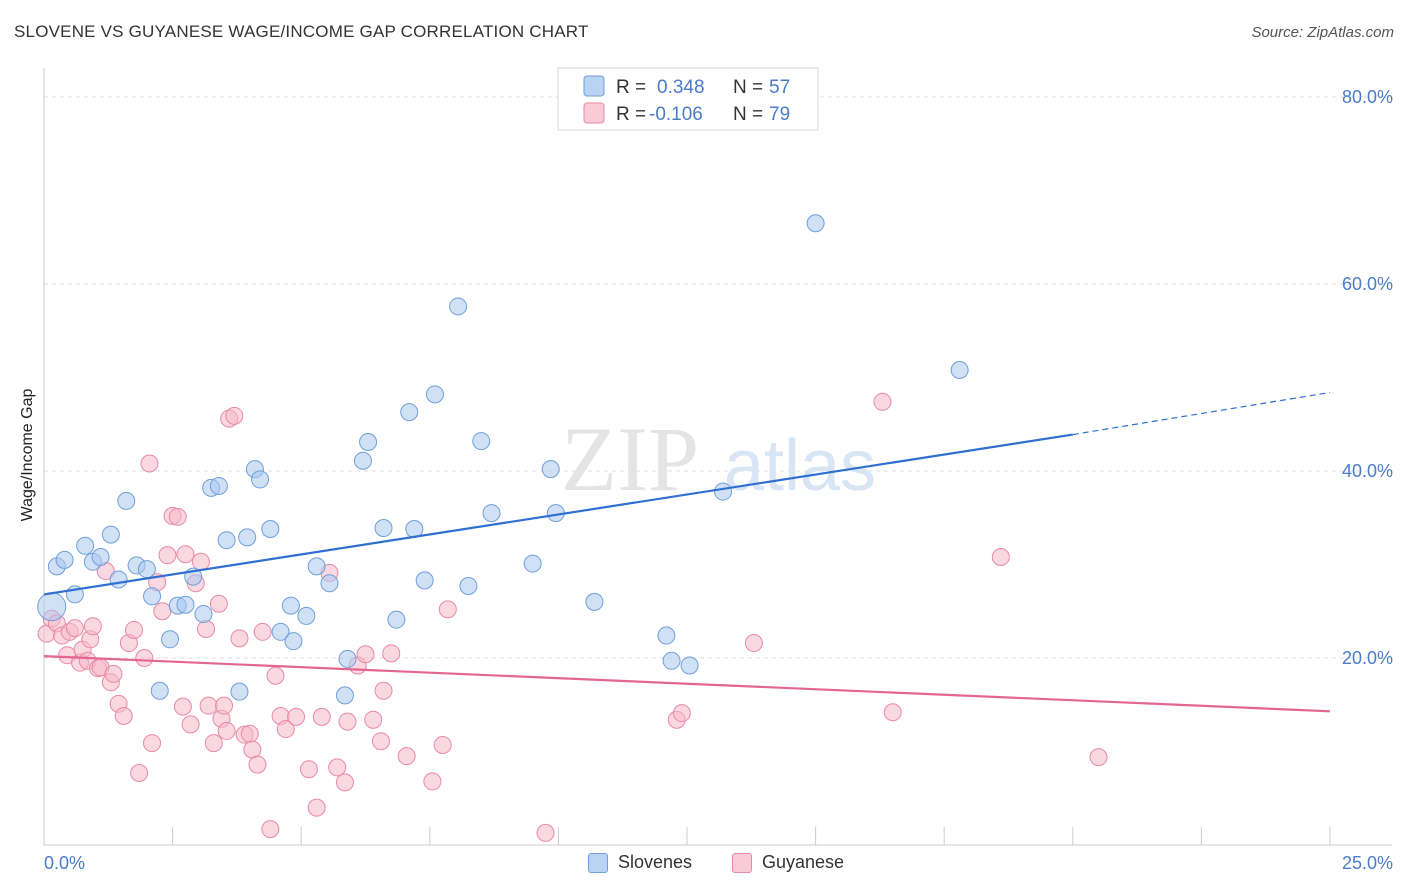  Describe the element at coordinates (631, 87) in the screenshot. I see `legend-r-label: R =` at that location.